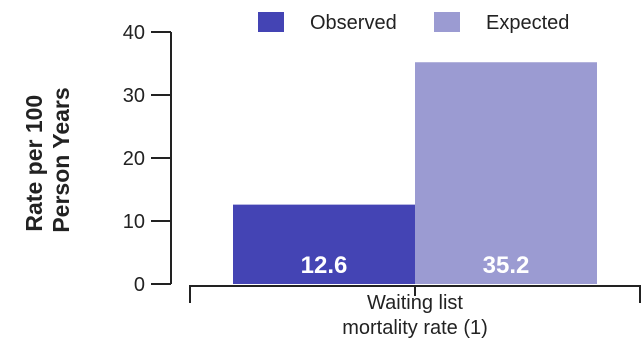  I want to click on y-axis-label-line-1: Rate per 100, so click(34, 163).